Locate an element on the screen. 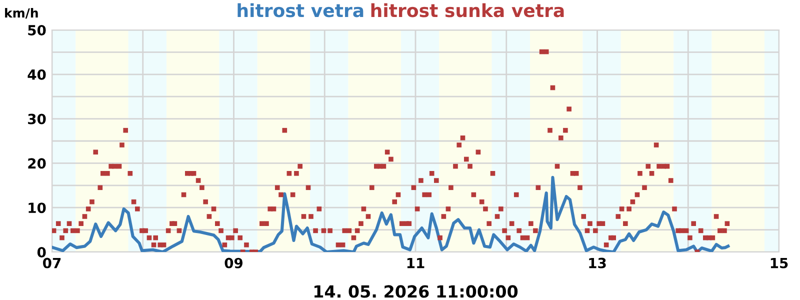  x-axis-title: 14. 05. 2026 11:00:00 is located at coordinates (416, 291).